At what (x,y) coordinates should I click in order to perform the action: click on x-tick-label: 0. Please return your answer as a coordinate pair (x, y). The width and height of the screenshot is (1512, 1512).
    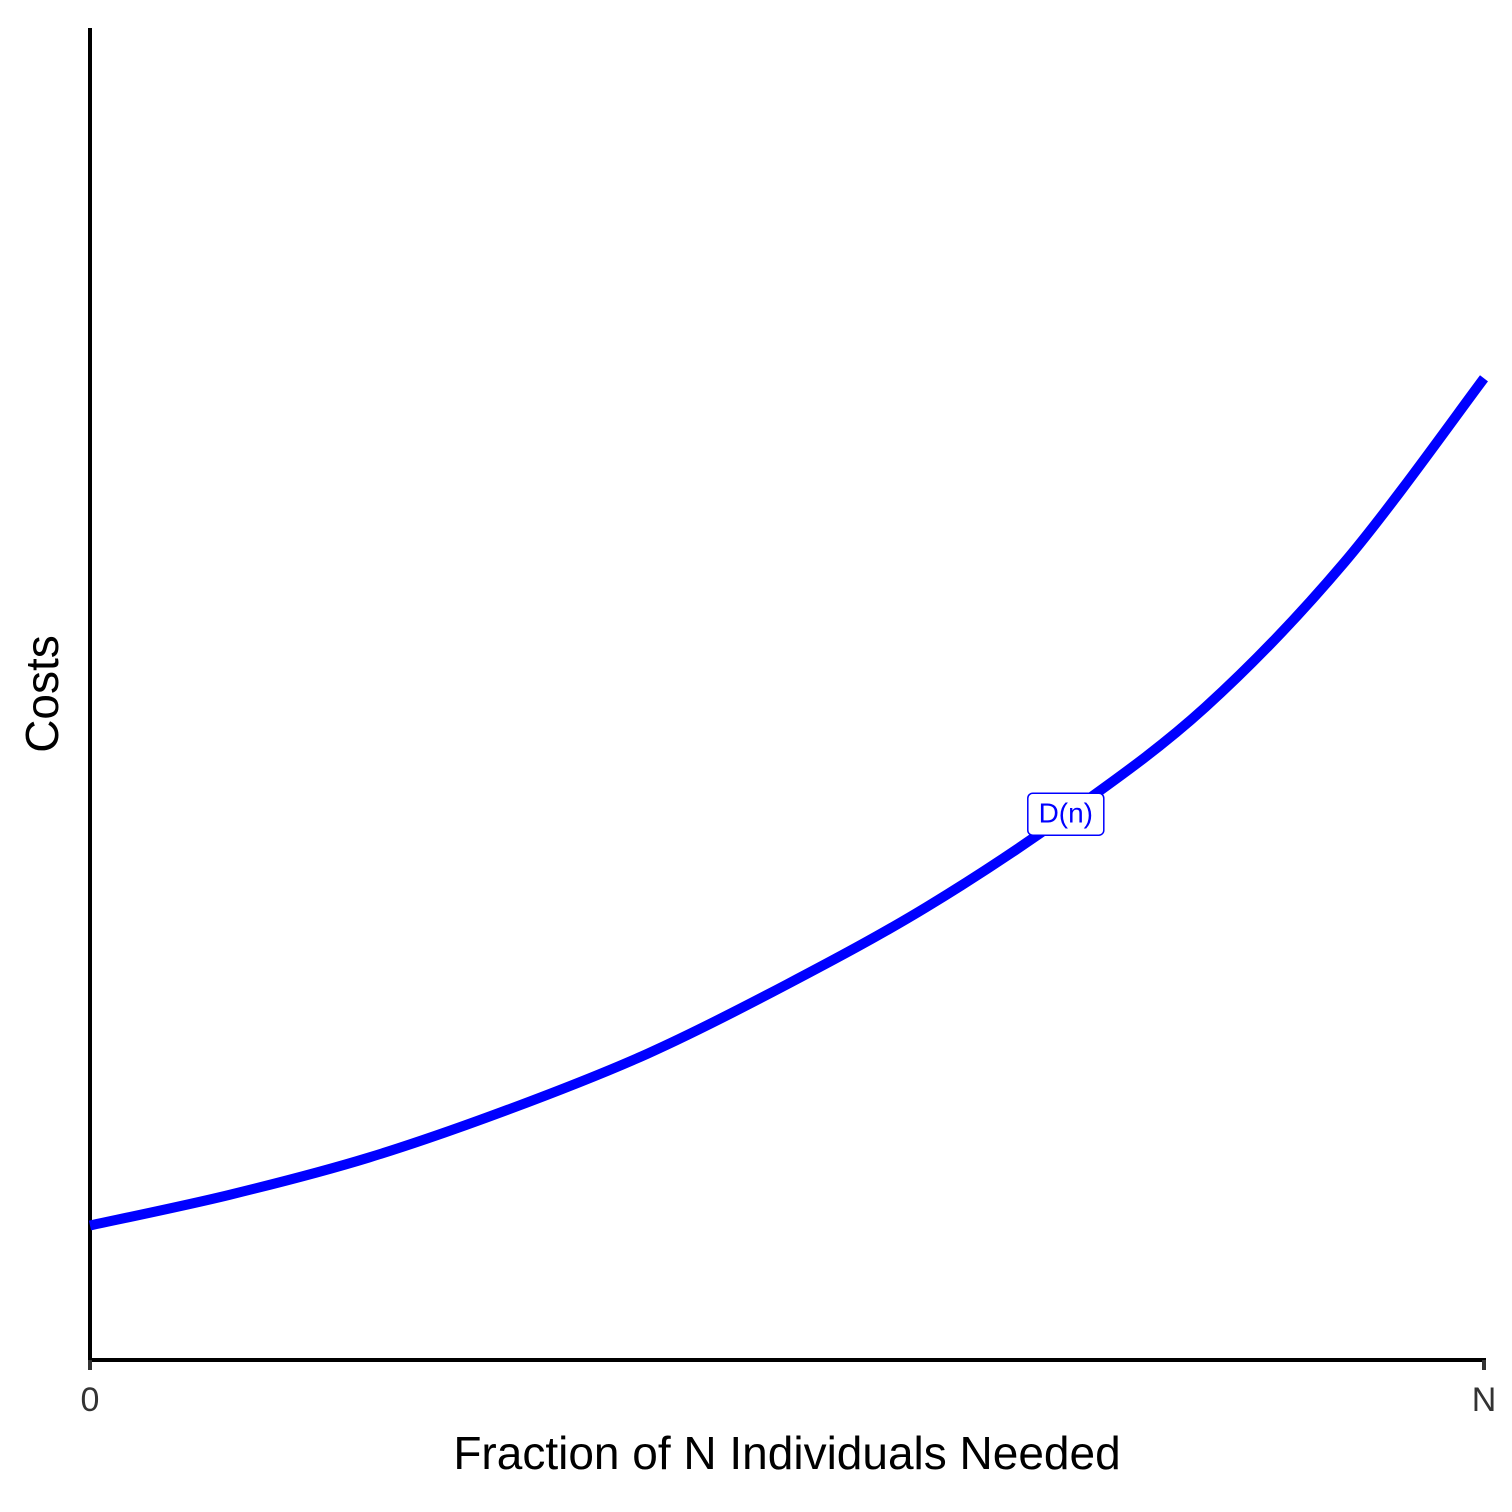
    Looking at the image, I should click on (90, 1400).